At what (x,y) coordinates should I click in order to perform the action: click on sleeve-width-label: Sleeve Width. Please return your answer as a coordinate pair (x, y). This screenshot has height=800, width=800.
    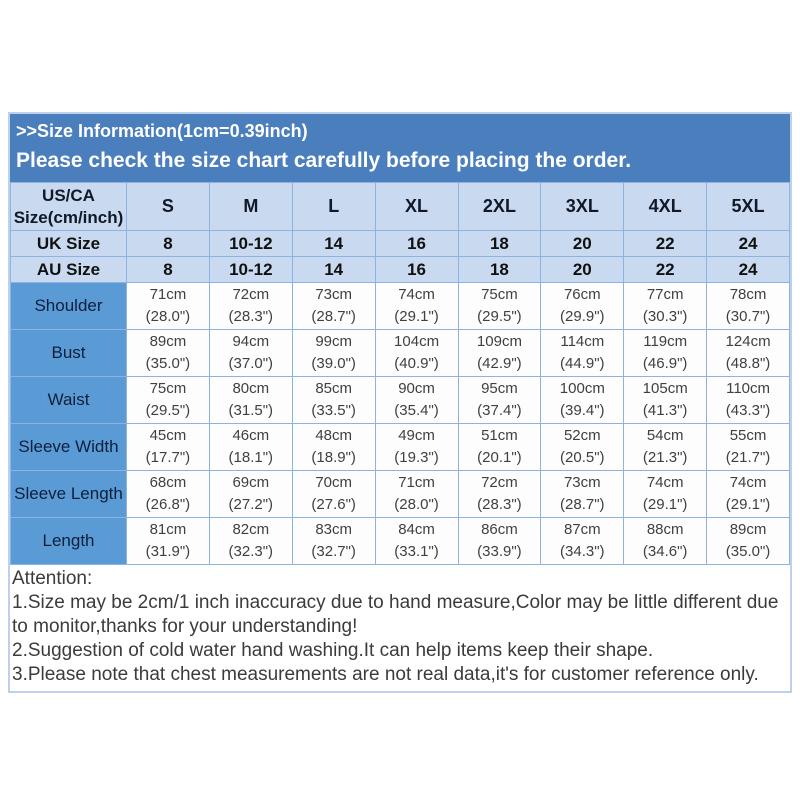
    Looking at the image, I should click on (68, 447).